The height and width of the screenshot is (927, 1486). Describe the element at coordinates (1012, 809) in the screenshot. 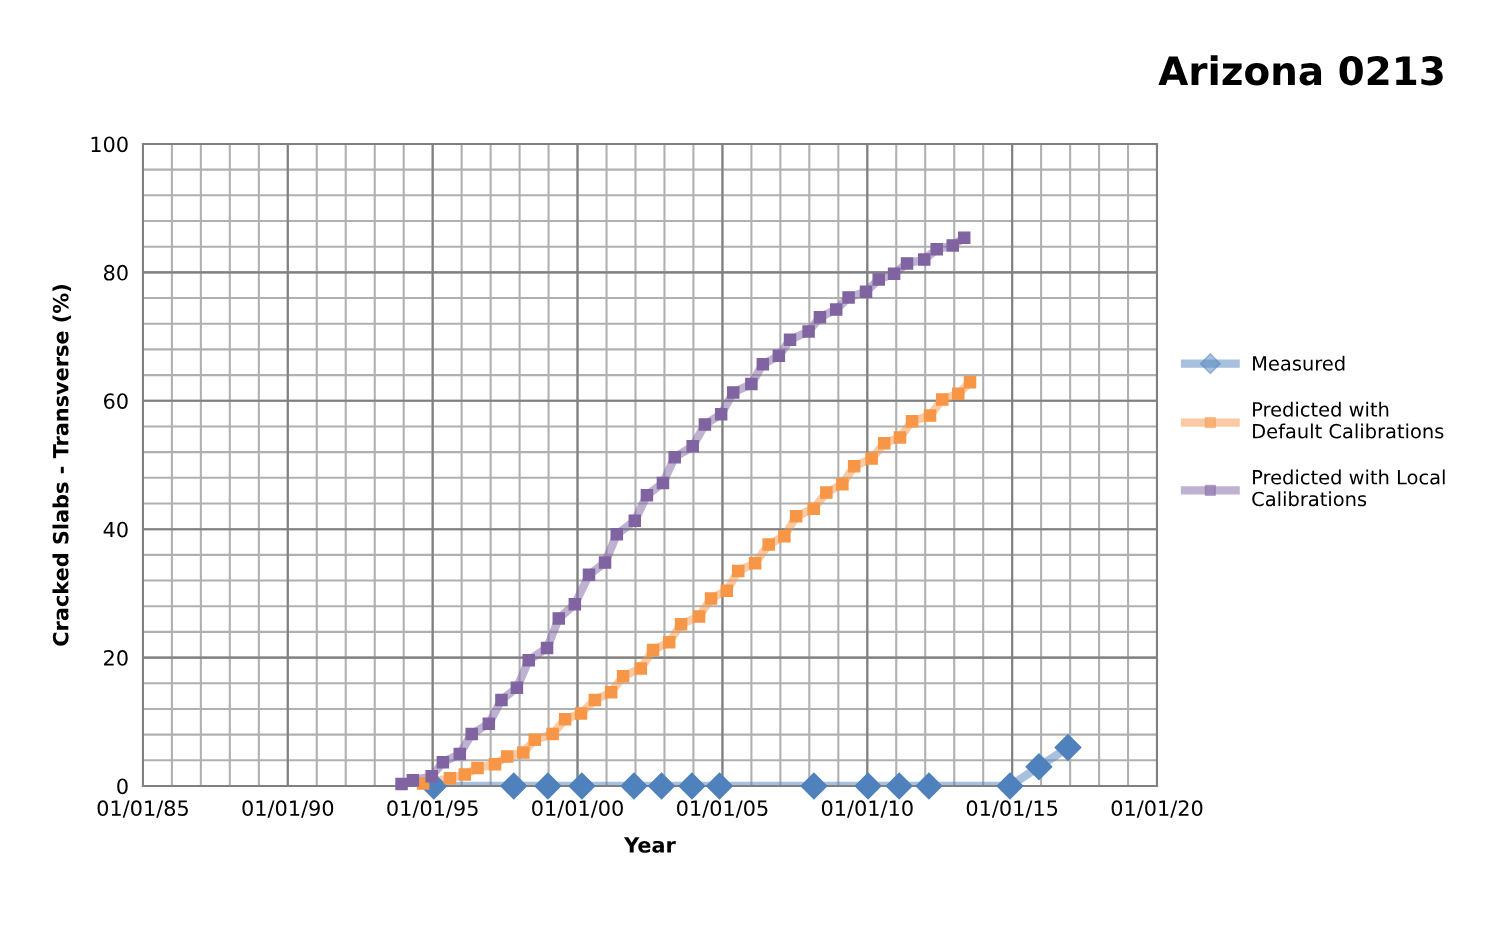

I see `x-tick-label: 01/01/15` at that location.